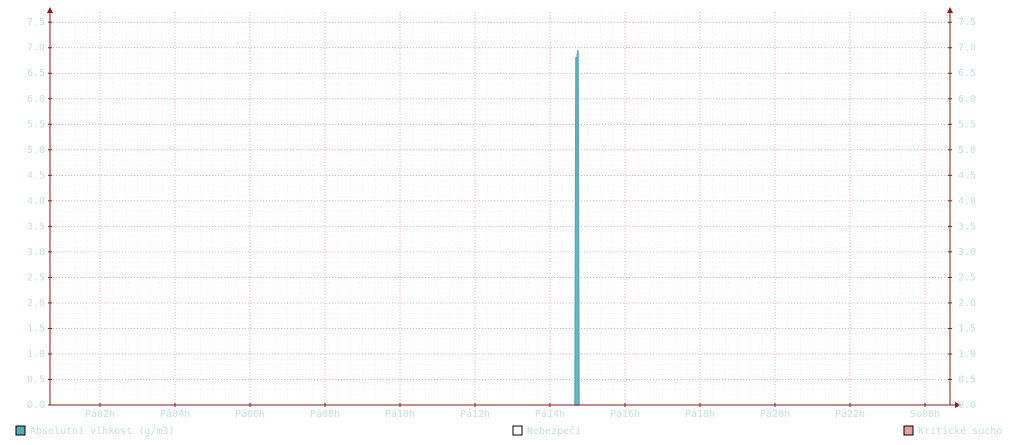 The width and height of the screenshot is (1032, 445). I want to click on y-tick-label: 3.5, so click(36, 226).